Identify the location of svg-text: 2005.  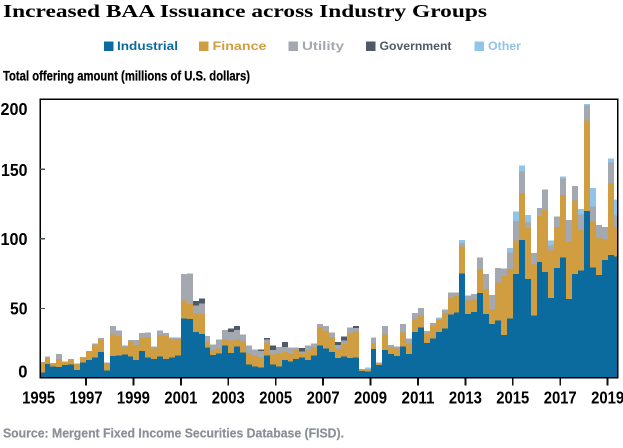
(275, 397).